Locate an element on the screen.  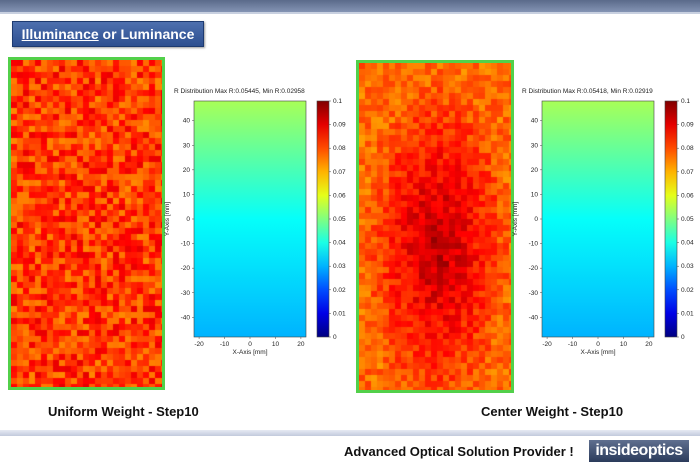
section-title: Illuminance or Luminance is located at coordinates (108, 34).